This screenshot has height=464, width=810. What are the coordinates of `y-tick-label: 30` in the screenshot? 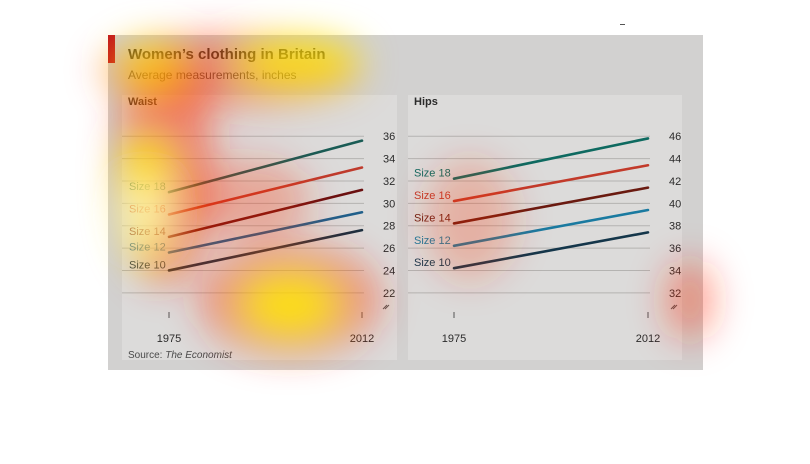 It's located at (389, 204).